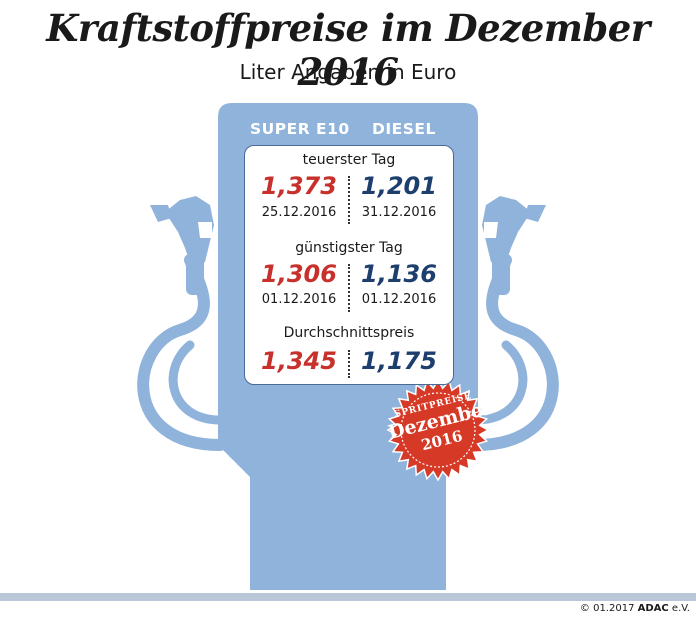  I want to click on section-label-highest: teuerster Tag, so click(349, 160).